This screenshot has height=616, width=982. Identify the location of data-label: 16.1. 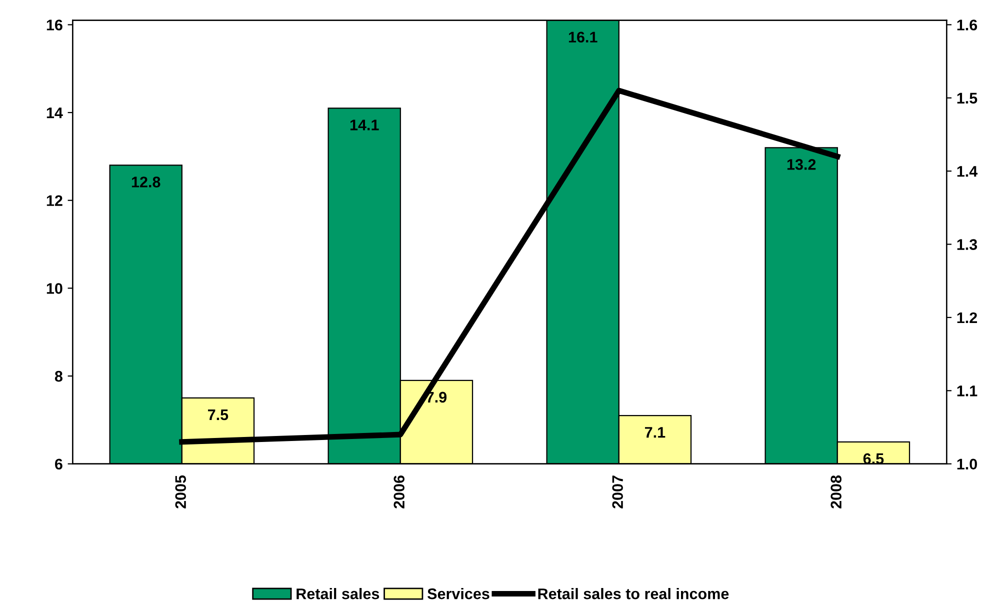
(583, 37).